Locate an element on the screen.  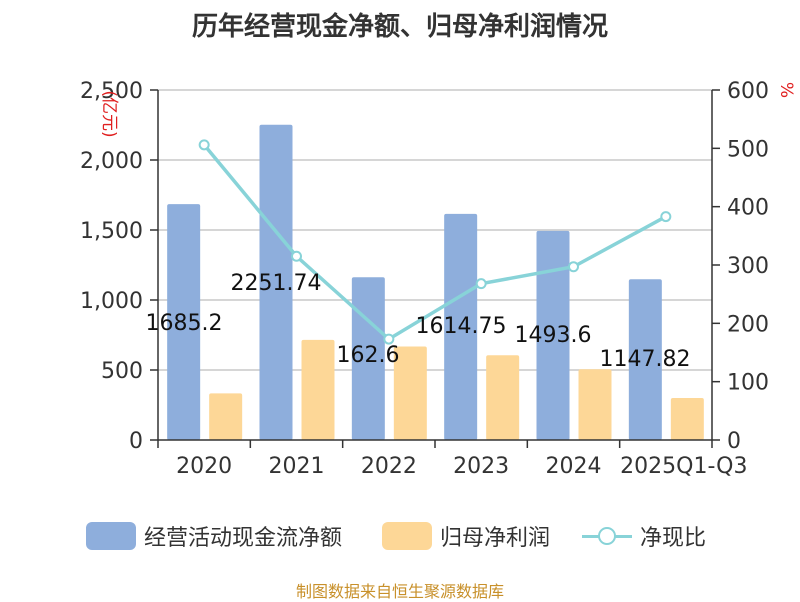
right-tick-label: 400 is located at coordinates (748, 208).